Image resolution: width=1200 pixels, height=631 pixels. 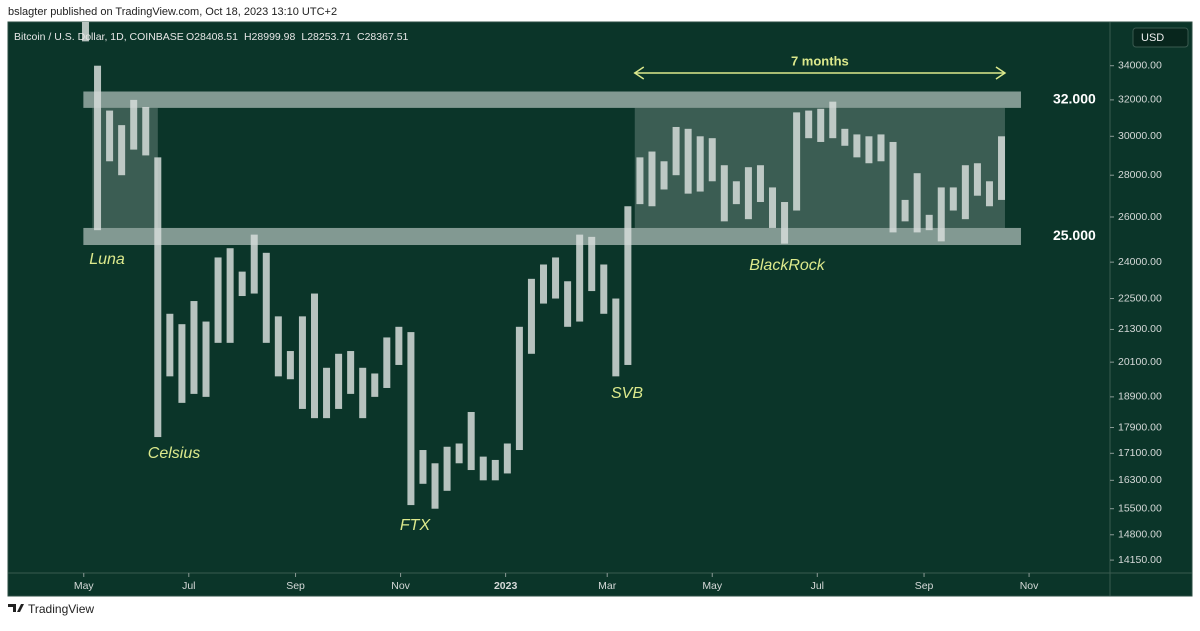 What do you see at coordinates (61, 609) in the screenshot?
I see `footer: TradingView` at bounding box center [61, 609].